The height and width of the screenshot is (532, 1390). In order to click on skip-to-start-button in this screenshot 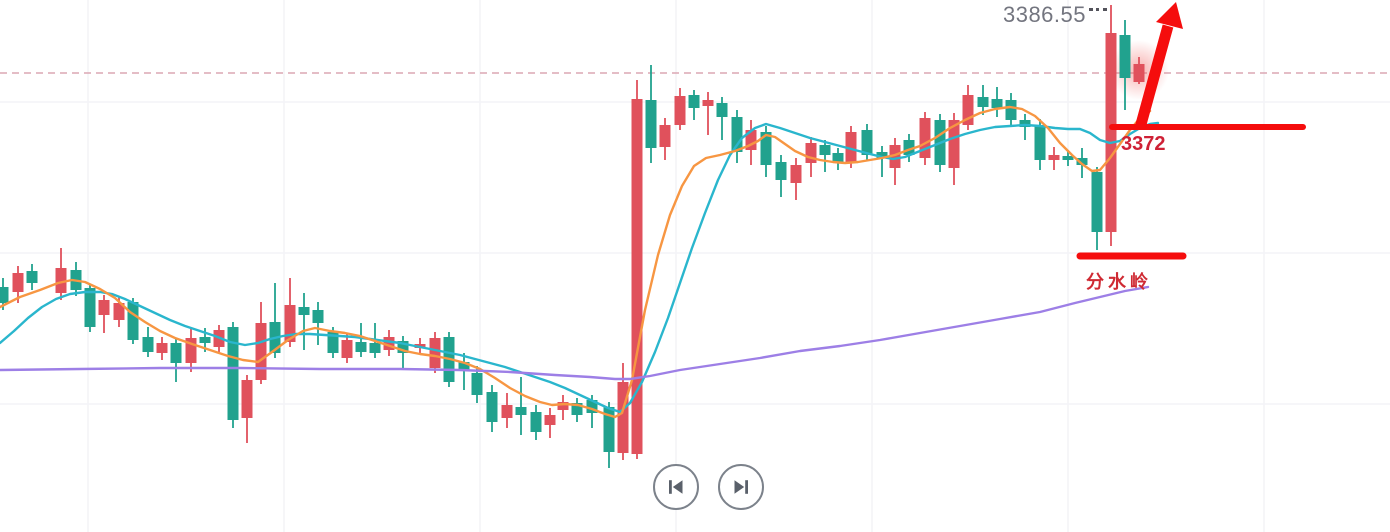, I will do `click(676, 487)`.